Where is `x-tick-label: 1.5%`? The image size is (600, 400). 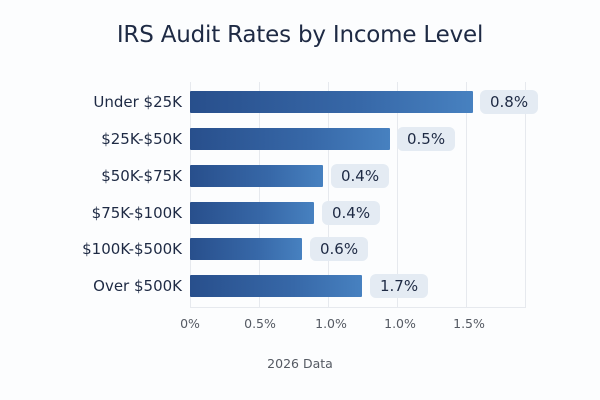
x-tick-label: 1.5% is located at coordinates (469, 323).